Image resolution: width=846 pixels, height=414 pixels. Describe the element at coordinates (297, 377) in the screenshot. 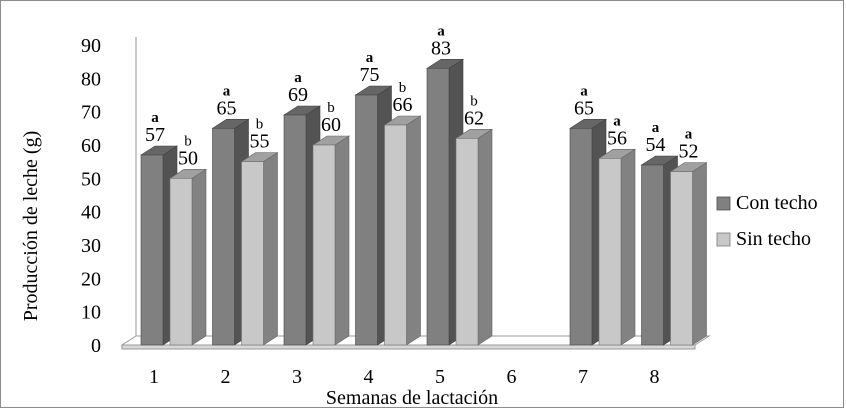

I see `x-tick-label: 3` at that location.